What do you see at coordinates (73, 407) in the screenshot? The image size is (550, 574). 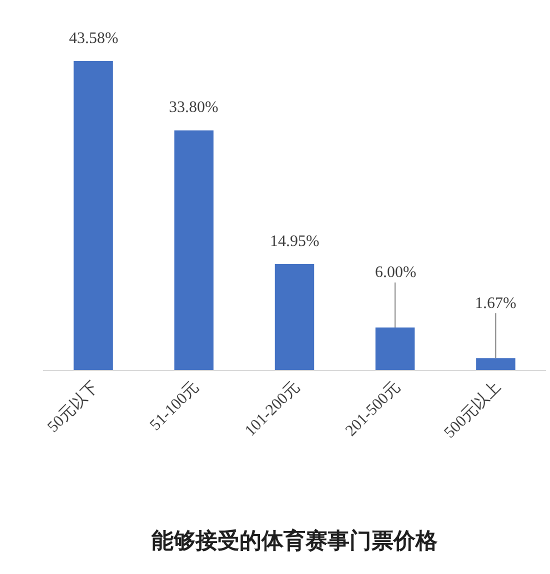 I see `x-tick-label: 50元以下` at bounding box center [73, 407].